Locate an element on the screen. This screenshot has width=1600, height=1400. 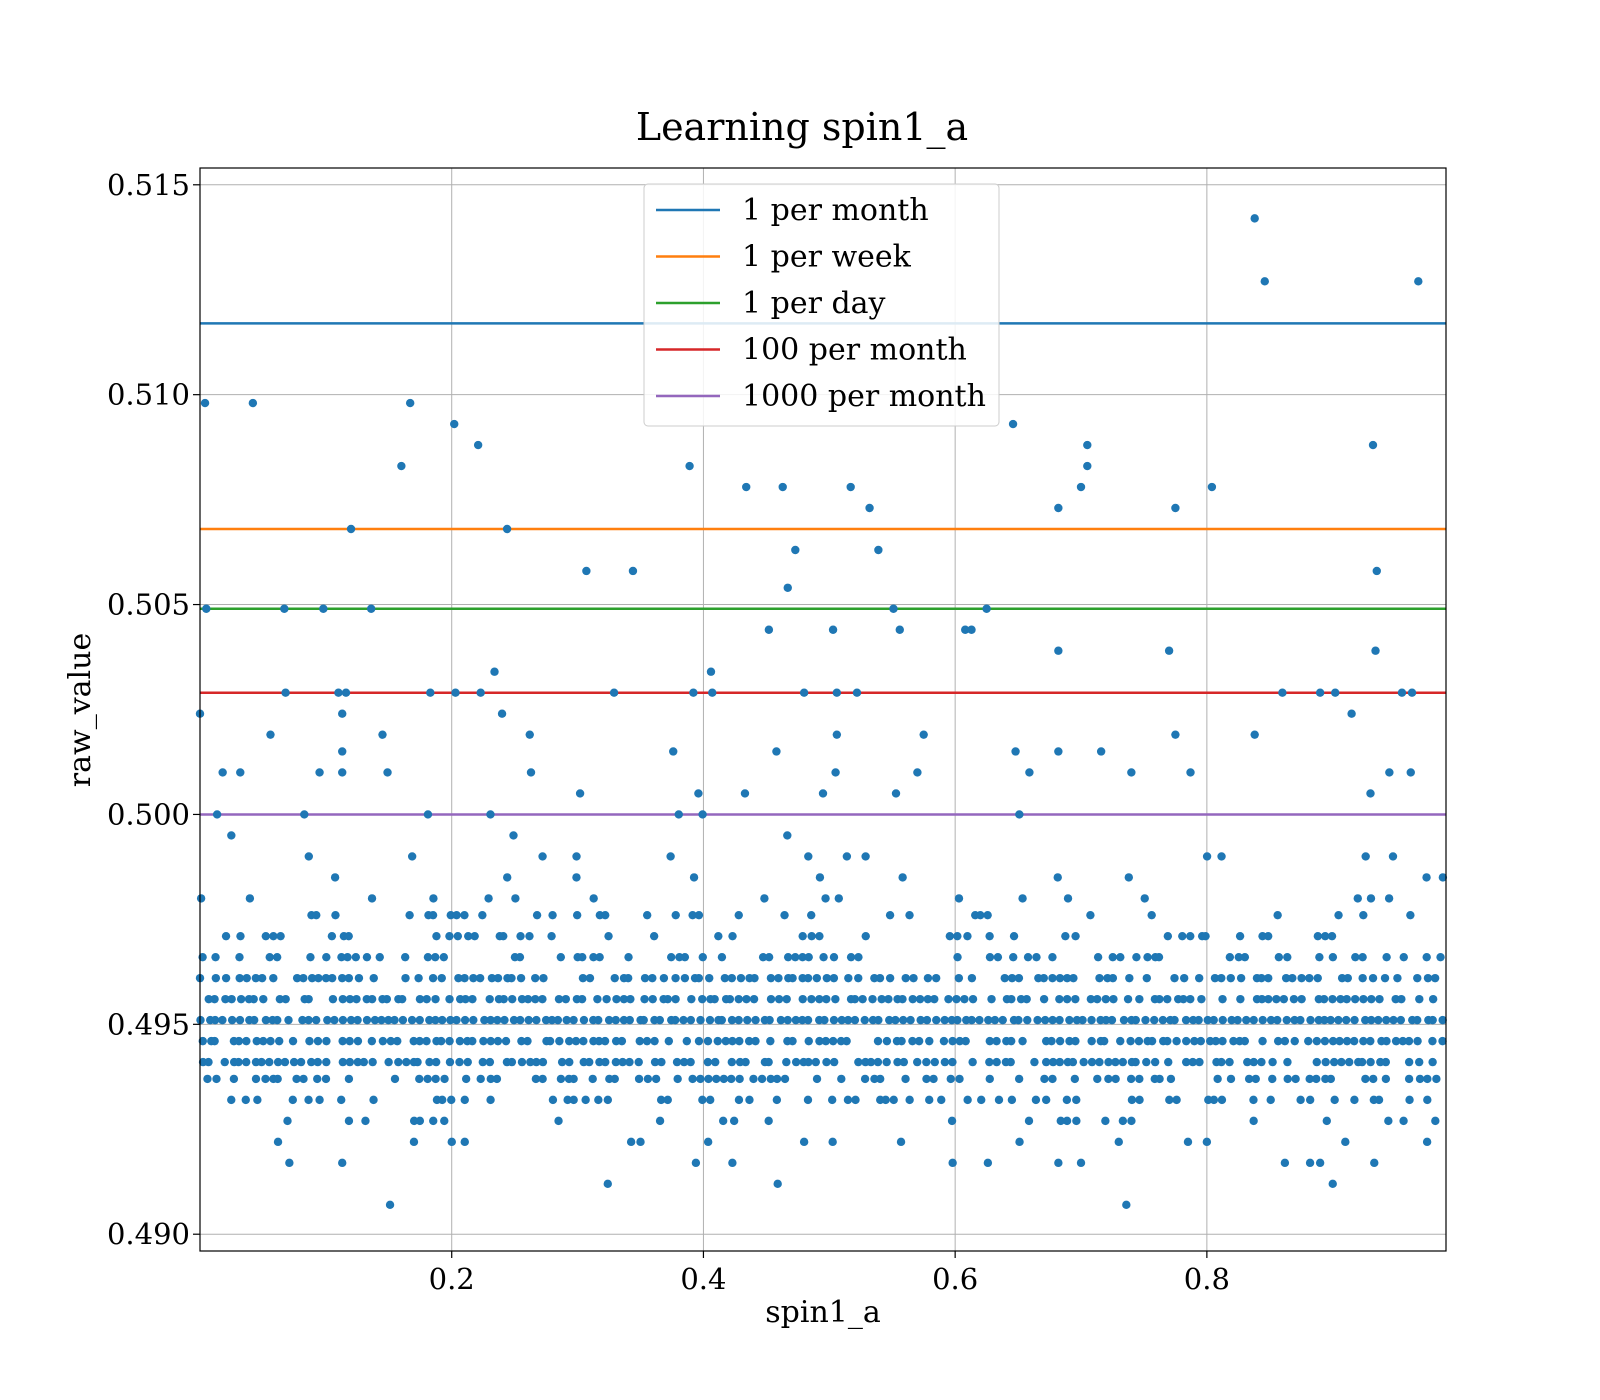
legend-label: 1000 per month is located at coordinates (864, 396).